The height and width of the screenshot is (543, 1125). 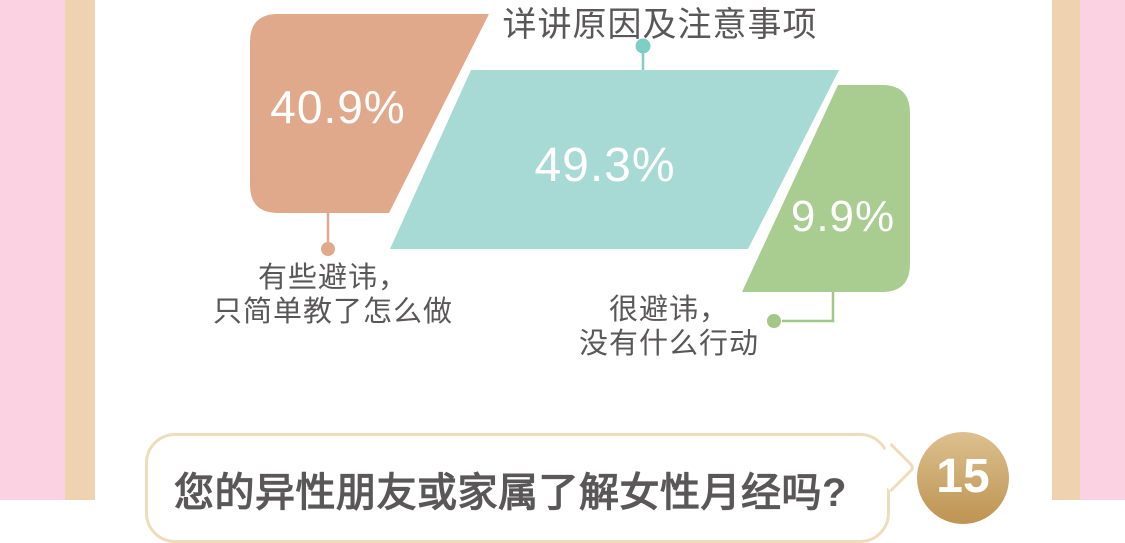 I want to click on tan-segment-label: 有些避讳， 只简单教了怎么做, so click(x=333, y=295).